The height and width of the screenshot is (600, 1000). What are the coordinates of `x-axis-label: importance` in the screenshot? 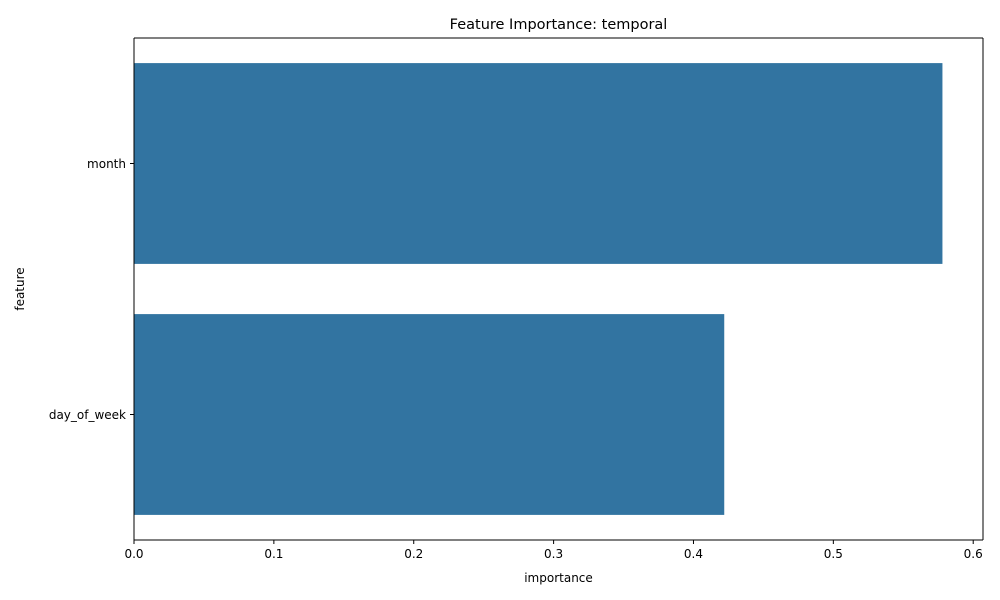 It's located at (558, 578).